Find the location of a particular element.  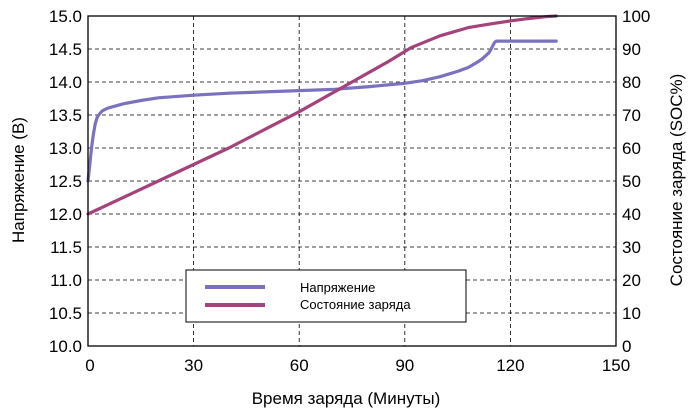

right-y-tick-label: 20 is located at coordinates (631, 280).